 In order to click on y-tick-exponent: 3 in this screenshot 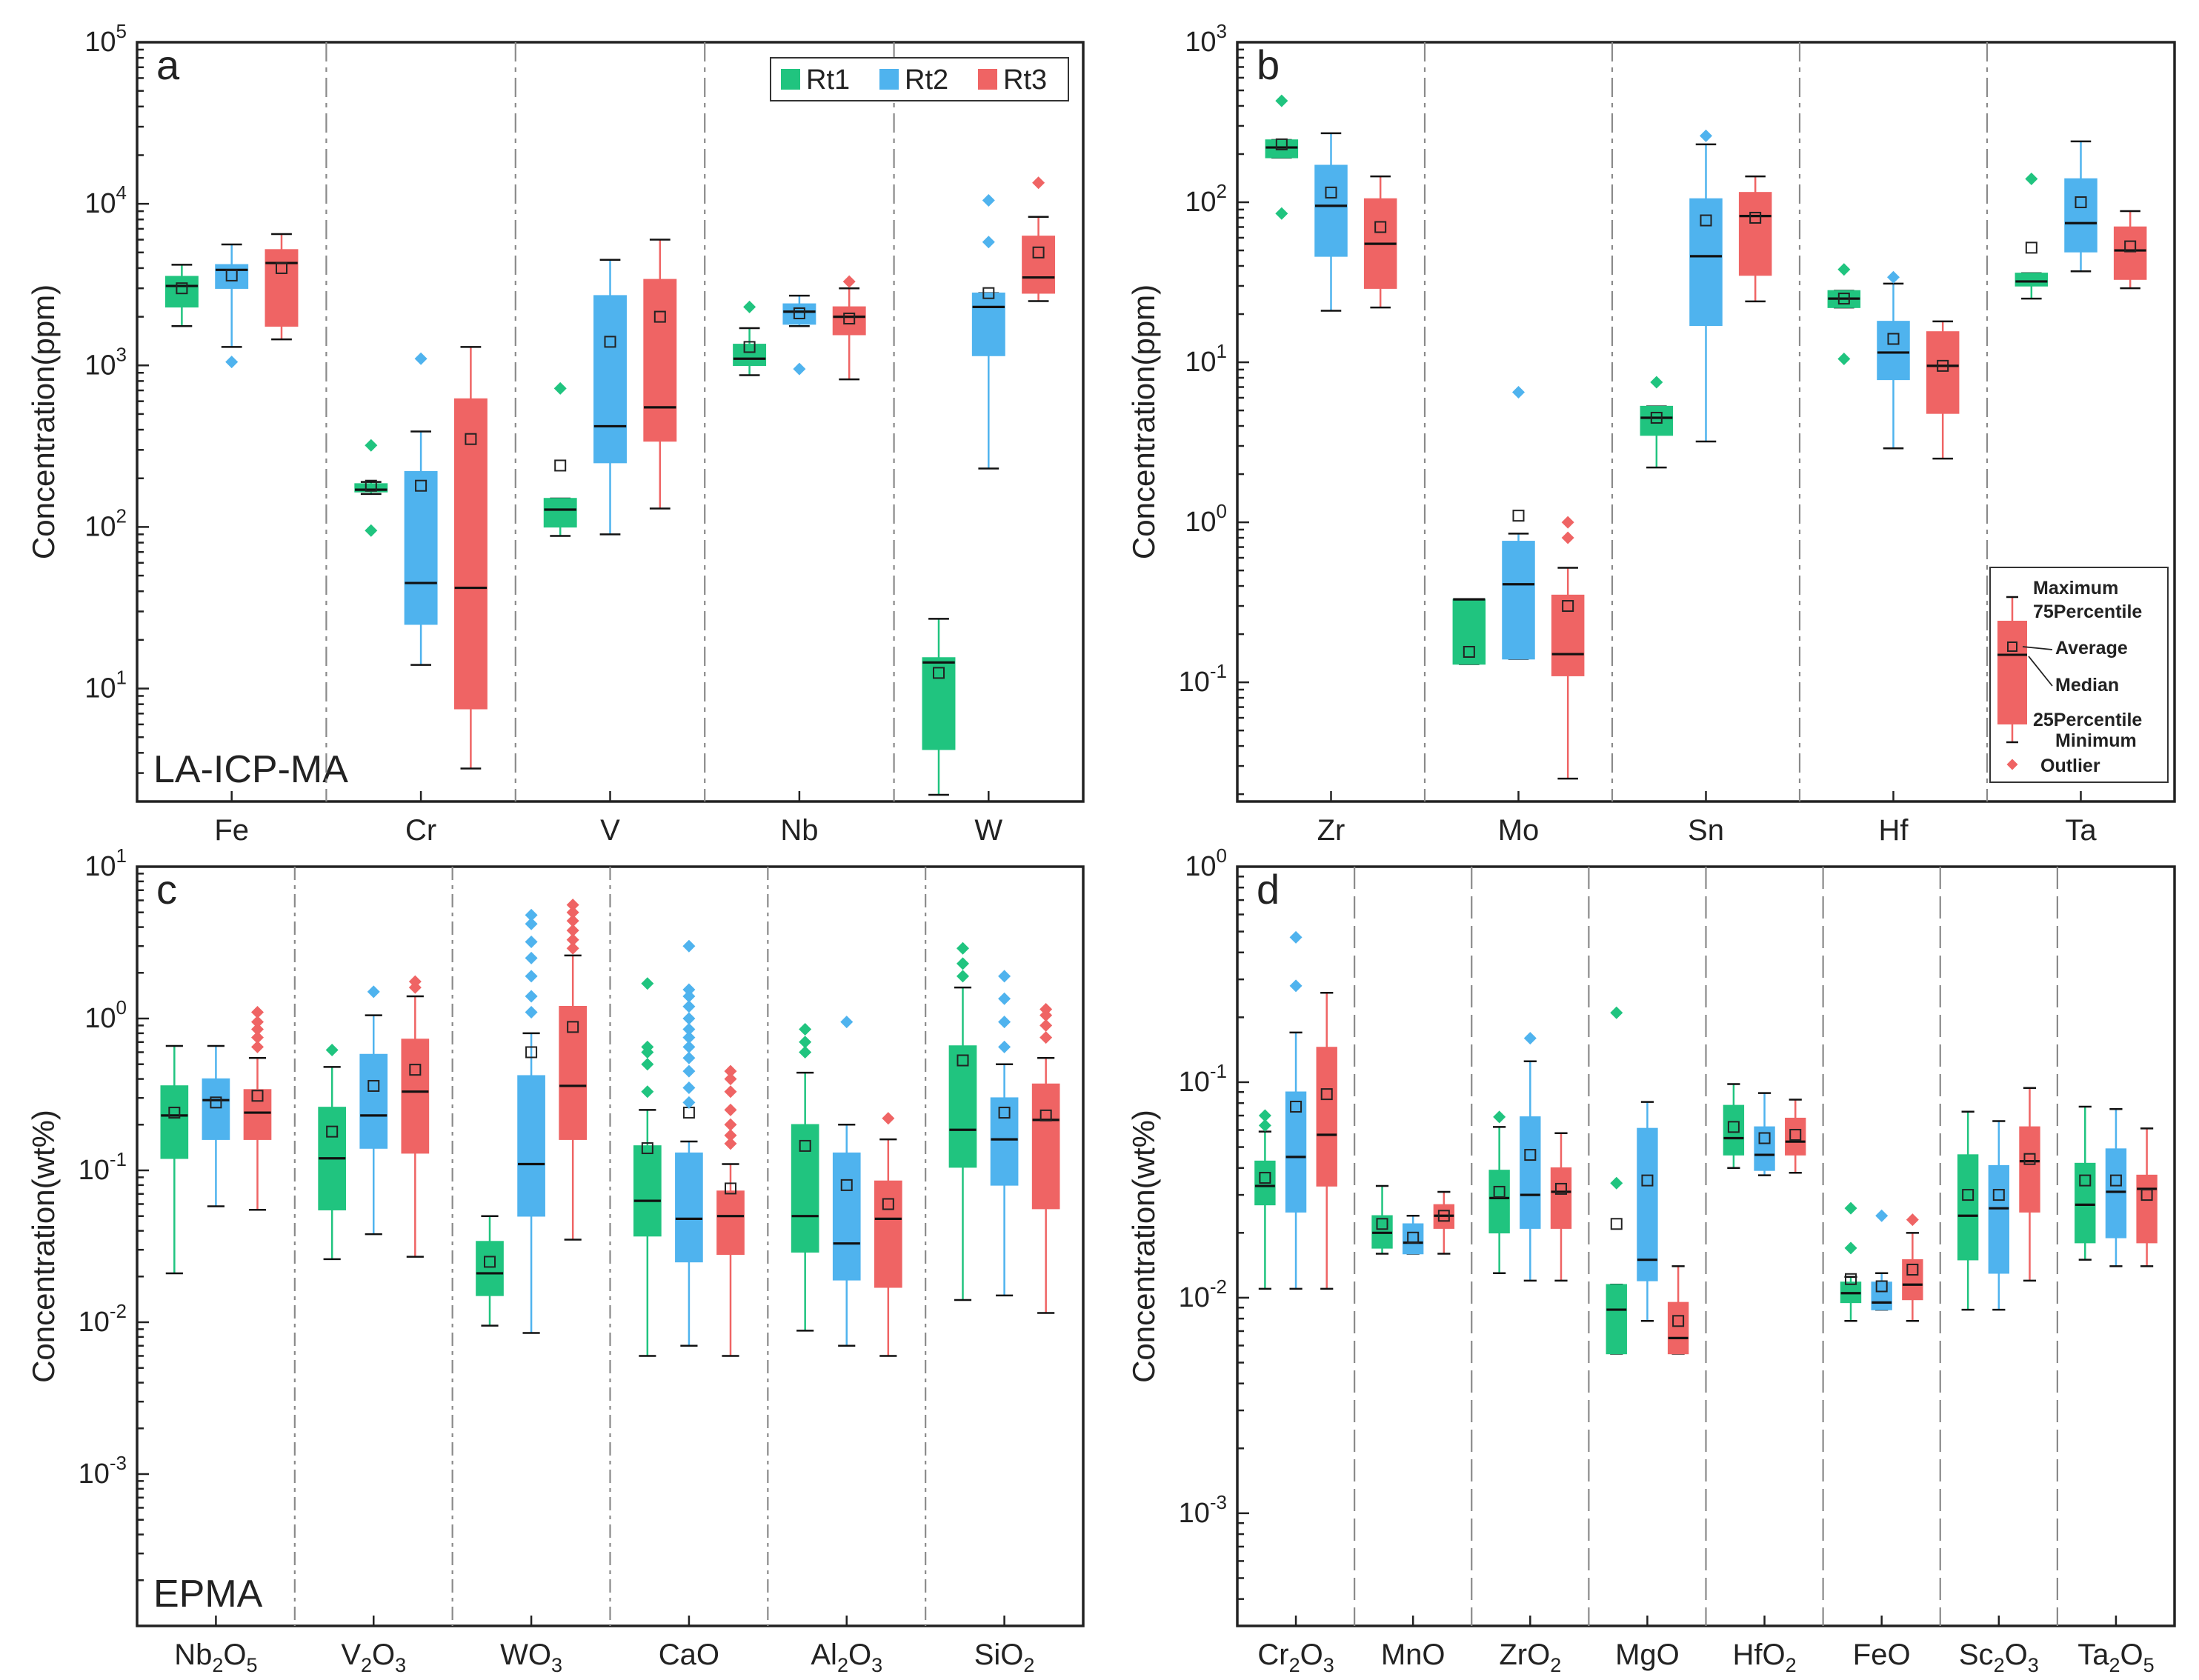, I will do `click(121, 354)`.